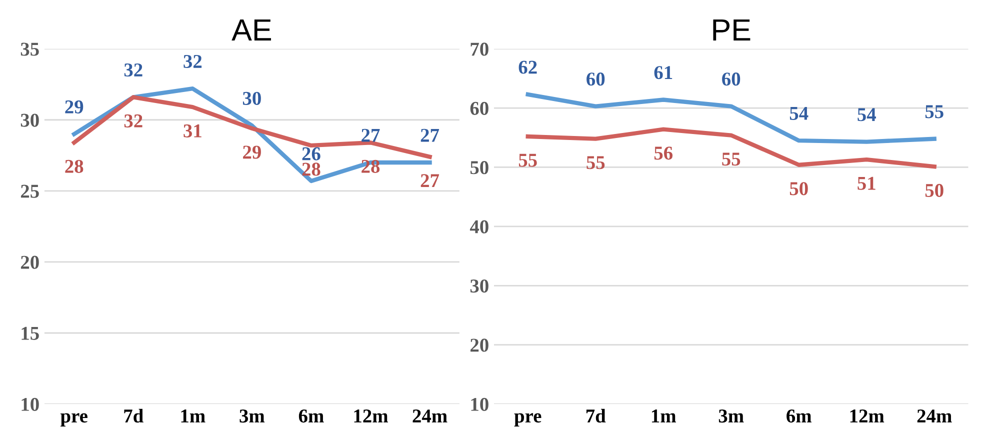  I want to click on data-label: 31, so click(193, 131).